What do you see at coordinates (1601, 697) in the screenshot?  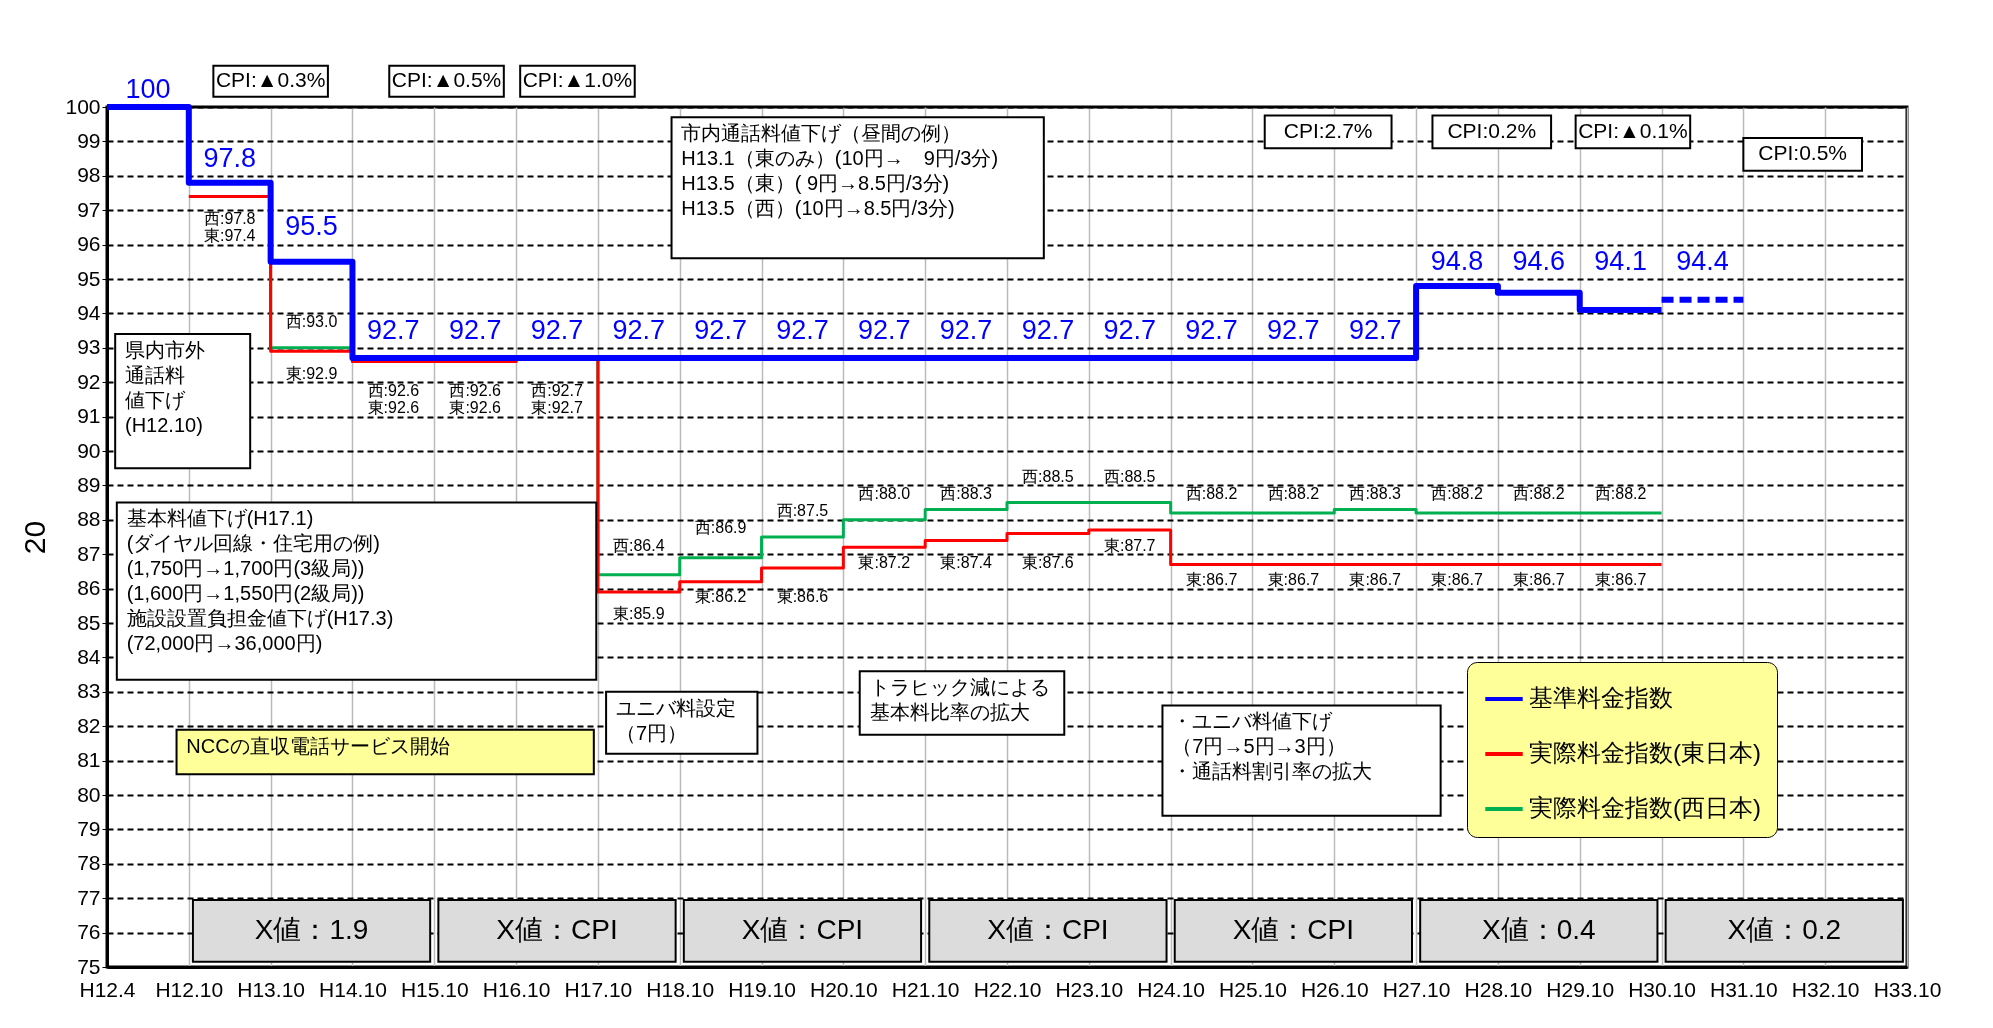 I see `legend-label: 基準料金指数` at bounding box center [1601, 697].